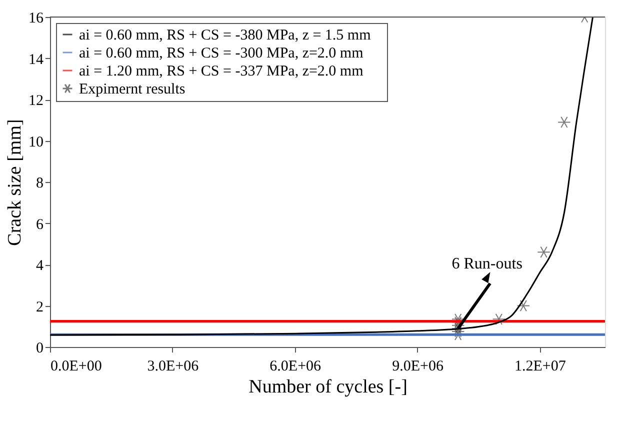  What do you see at coordinates (225, 36) in the screenshot?
I see `legend-label: ai = 0.60 mm, RS + CS = -380 MPa, z = 1.5 mm` at bounding box center [225, 36].